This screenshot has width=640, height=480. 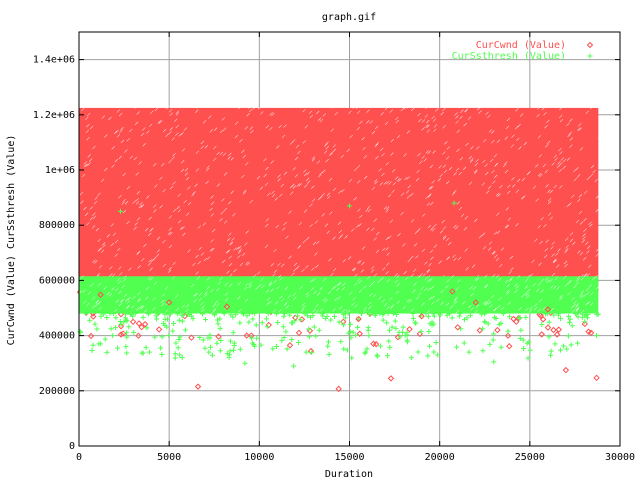 What do you see at coordinates (101, 344) in the screenshot?
I see `ssthresh-point` at bounding box center [101, 344].